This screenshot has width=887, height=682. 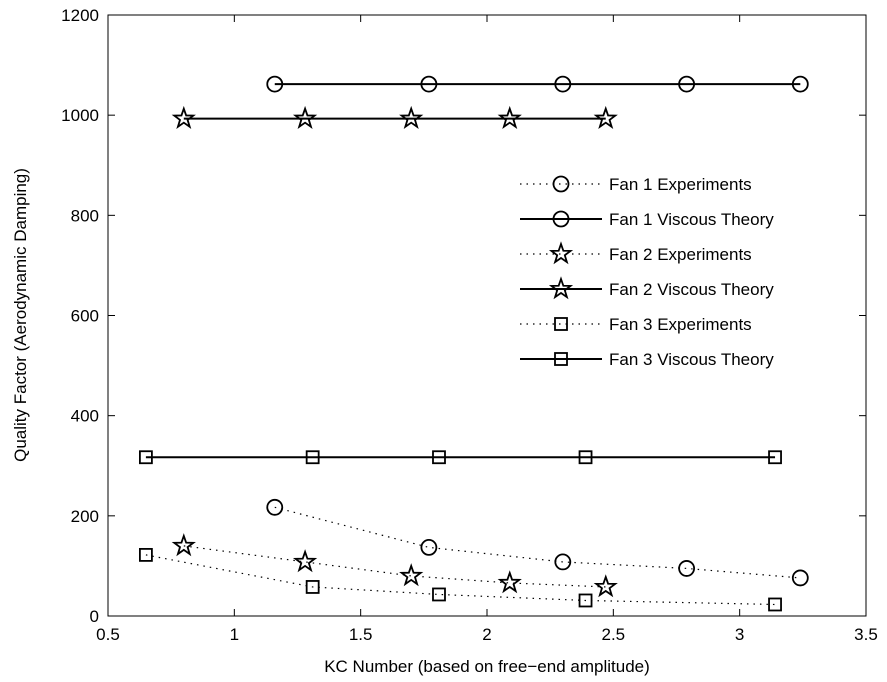 I want to click on x-tick-label: 1, so click(x=234, y=634).